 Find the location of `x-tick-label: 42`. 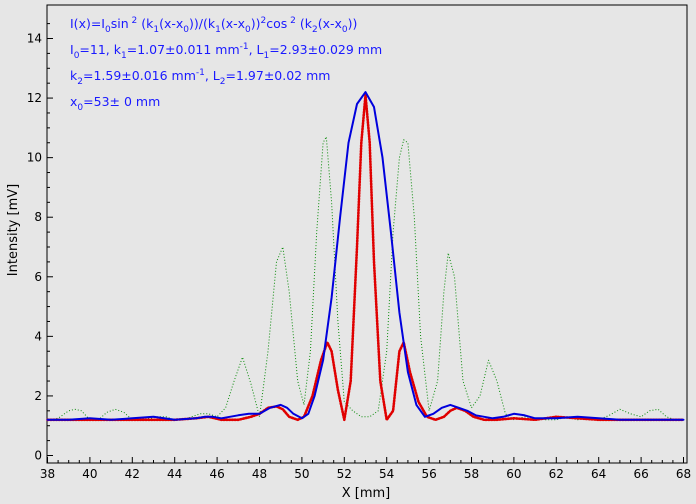

x-tick-label: 42 is located at coordinates (132, 474).